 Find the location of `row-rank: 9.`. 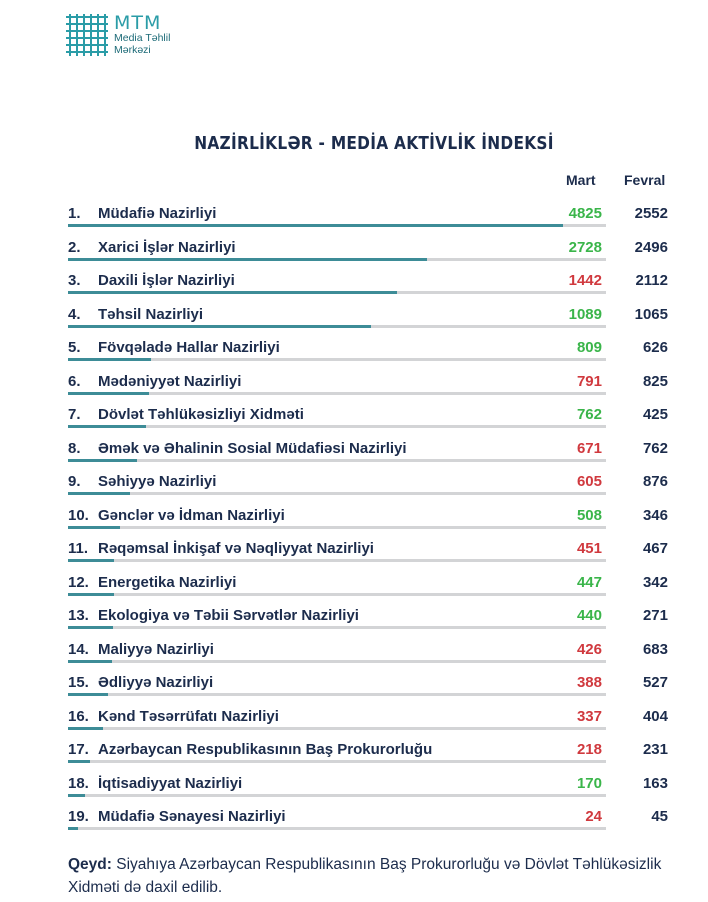

row-rank: 9. is located at coordinates (74, 481).